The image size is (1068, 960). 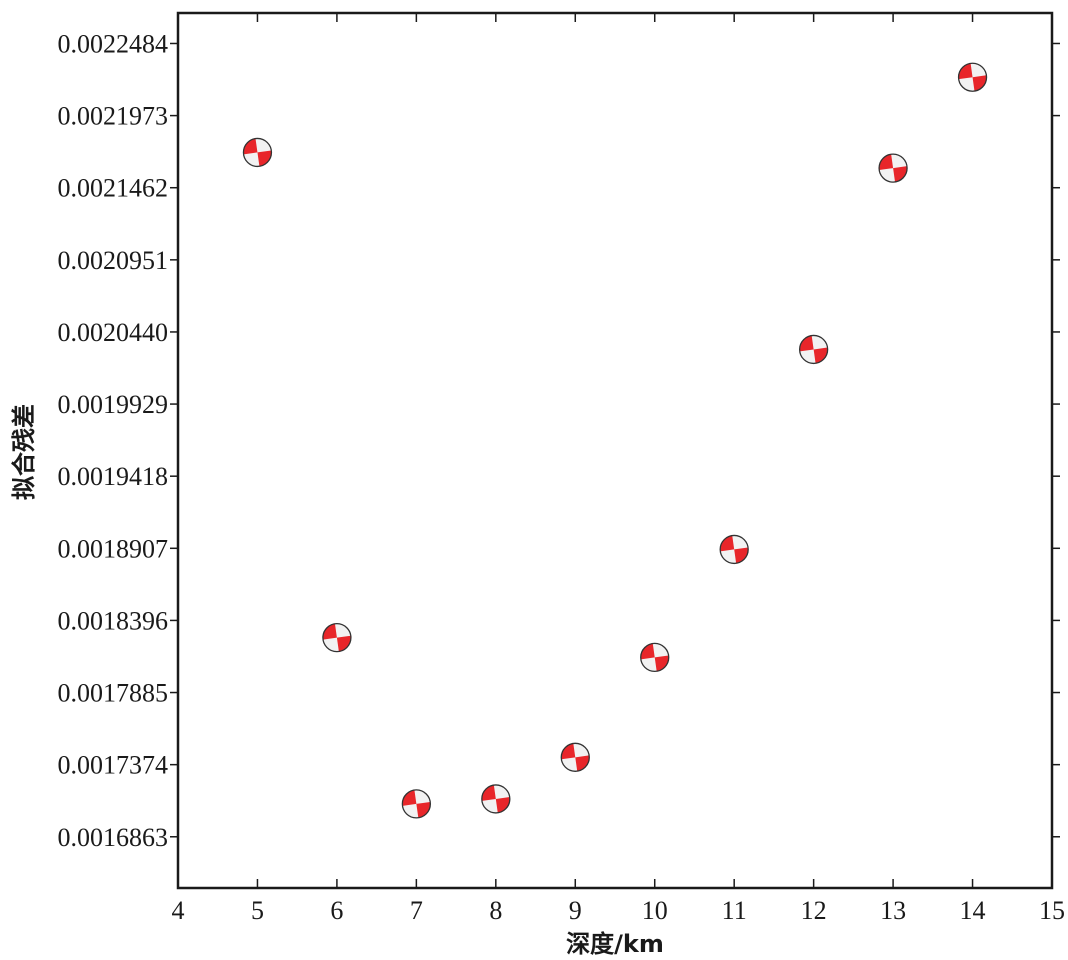 What do you see at coordinates (113, 693) in the screenshot?
I see `y-tick-label: 0.0017885` at bounding box center [113, 693].